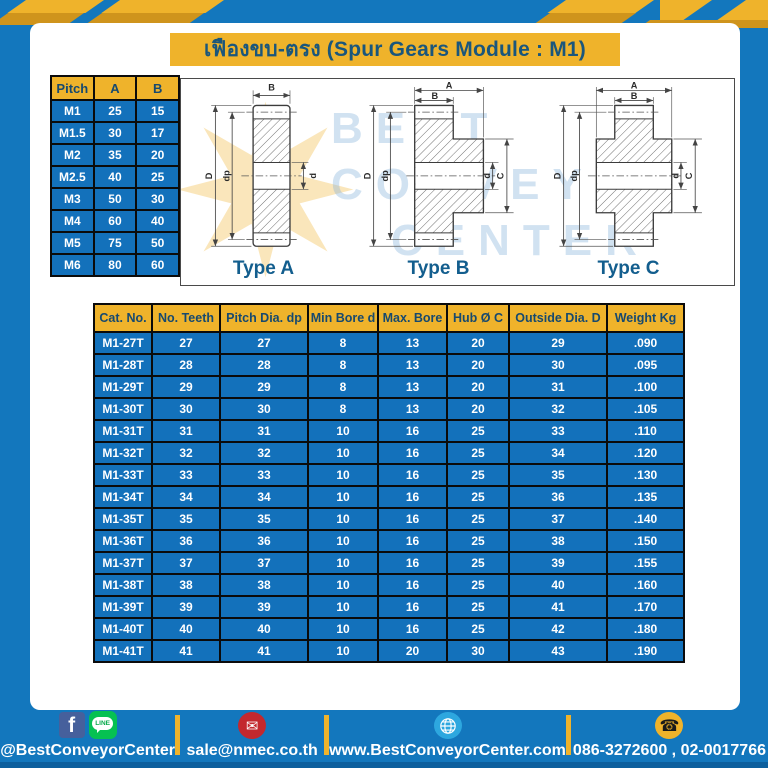 The height and width of the screenshot is (768, 768). Describe the element at coordinates (157, 88) in the screenshot. I see `column-header: B` at that location.